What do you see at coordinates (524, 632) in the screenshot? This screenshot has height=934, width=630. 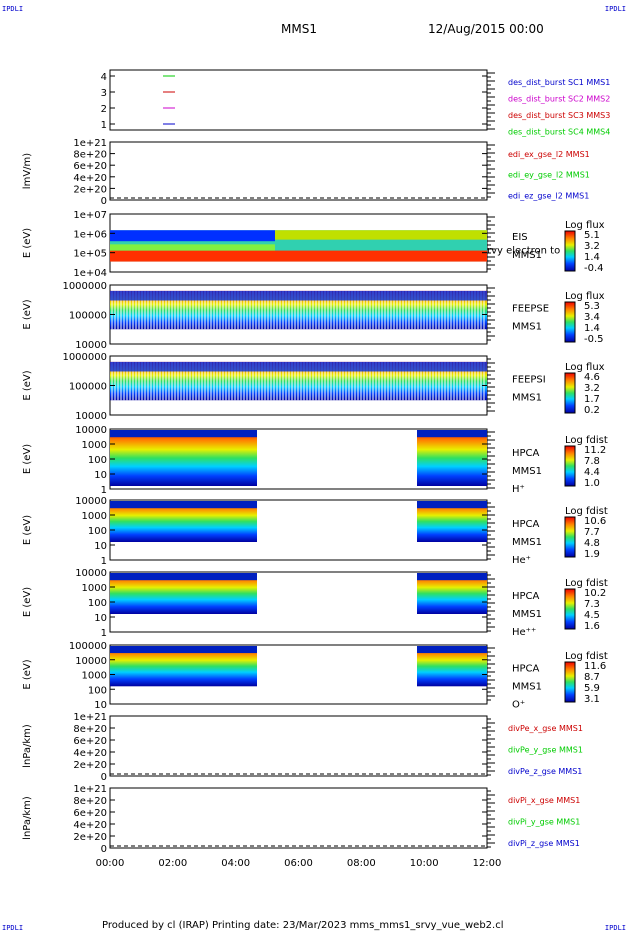 I see `instrument-label: He⁺⁺` at bounding box center [524, 632].